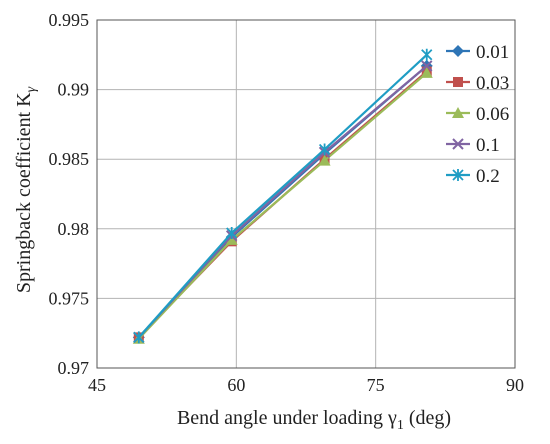 This screenshot has width=550, height=444. I want to click on x-axis-title-unit: (deg), so click(427, 418).